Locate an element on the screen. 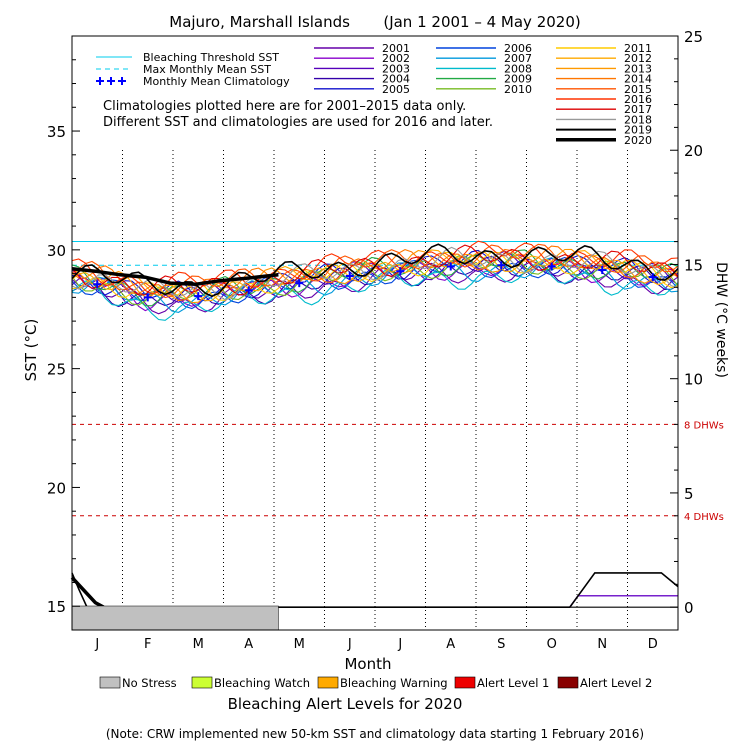  sst-series-2010 is located at coordinates (375, 279).